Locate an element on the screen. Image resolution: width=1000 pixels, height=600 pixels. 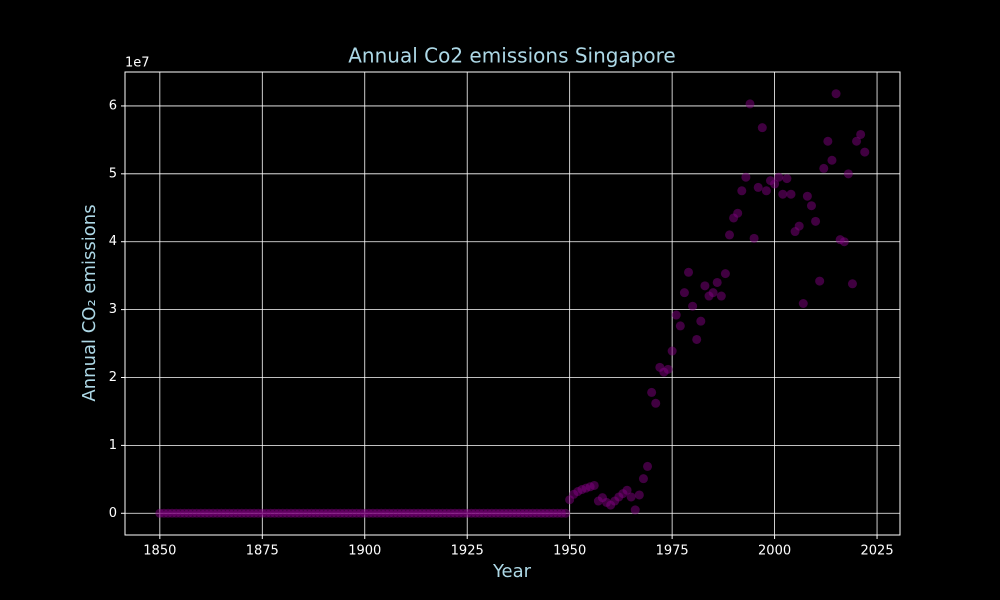
y-axis-label: Annual CO₂ emissions is located at coordinates (89, 302).